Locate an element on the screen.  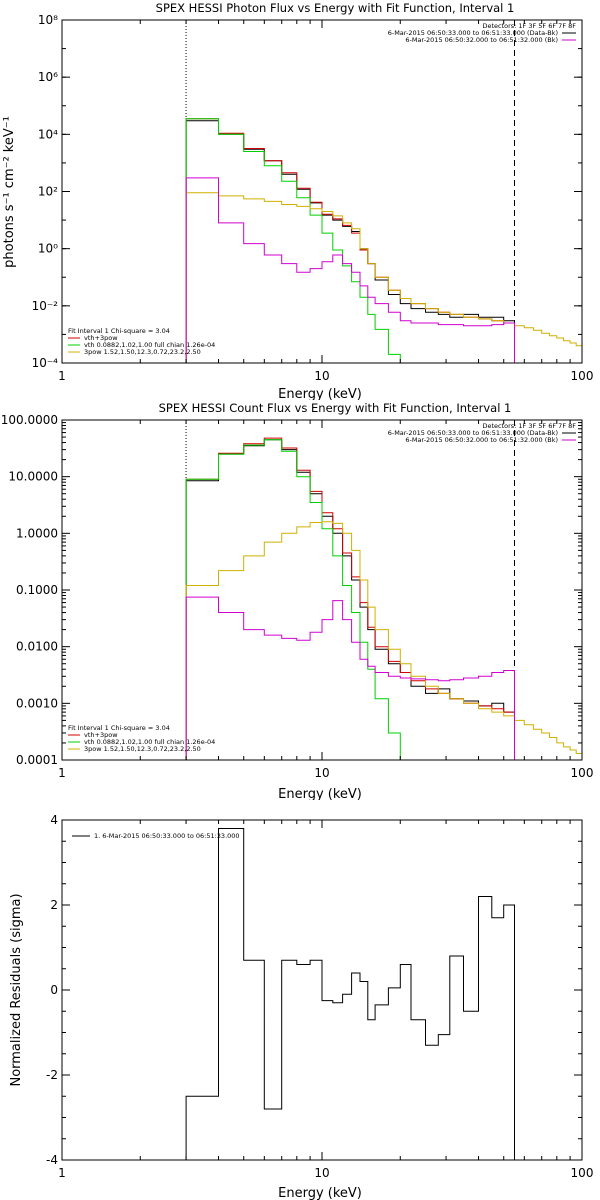
y-tick-label: 10⁻² is located at coordinates (45, 306).